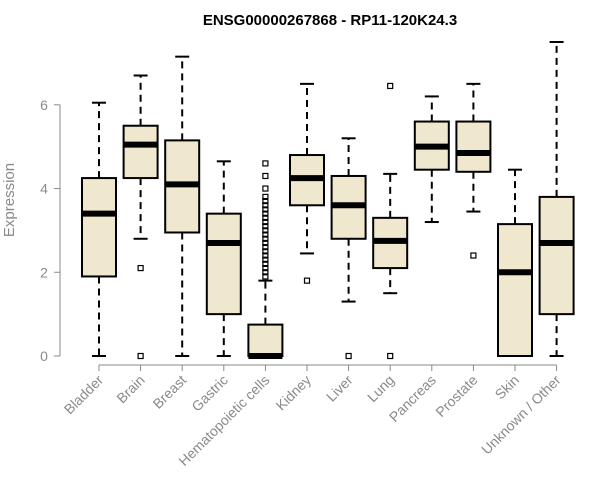 Image resolution: width=600 pixels, height=500 pixels. I want to click on x-tick-label: Skin, so click(507, 387).